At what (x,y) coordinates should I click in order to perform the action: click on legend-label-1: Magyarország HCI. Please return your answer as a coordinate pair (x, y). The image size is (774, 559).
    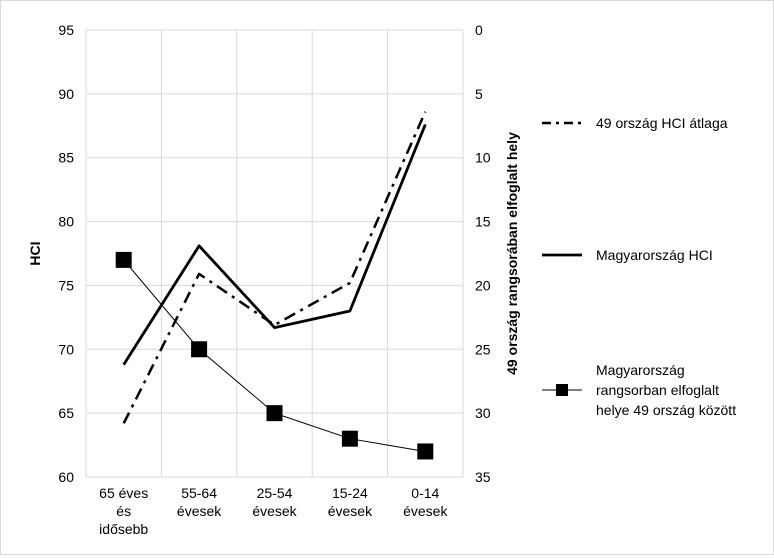
    Looking at the image, I should click on (654, 255).